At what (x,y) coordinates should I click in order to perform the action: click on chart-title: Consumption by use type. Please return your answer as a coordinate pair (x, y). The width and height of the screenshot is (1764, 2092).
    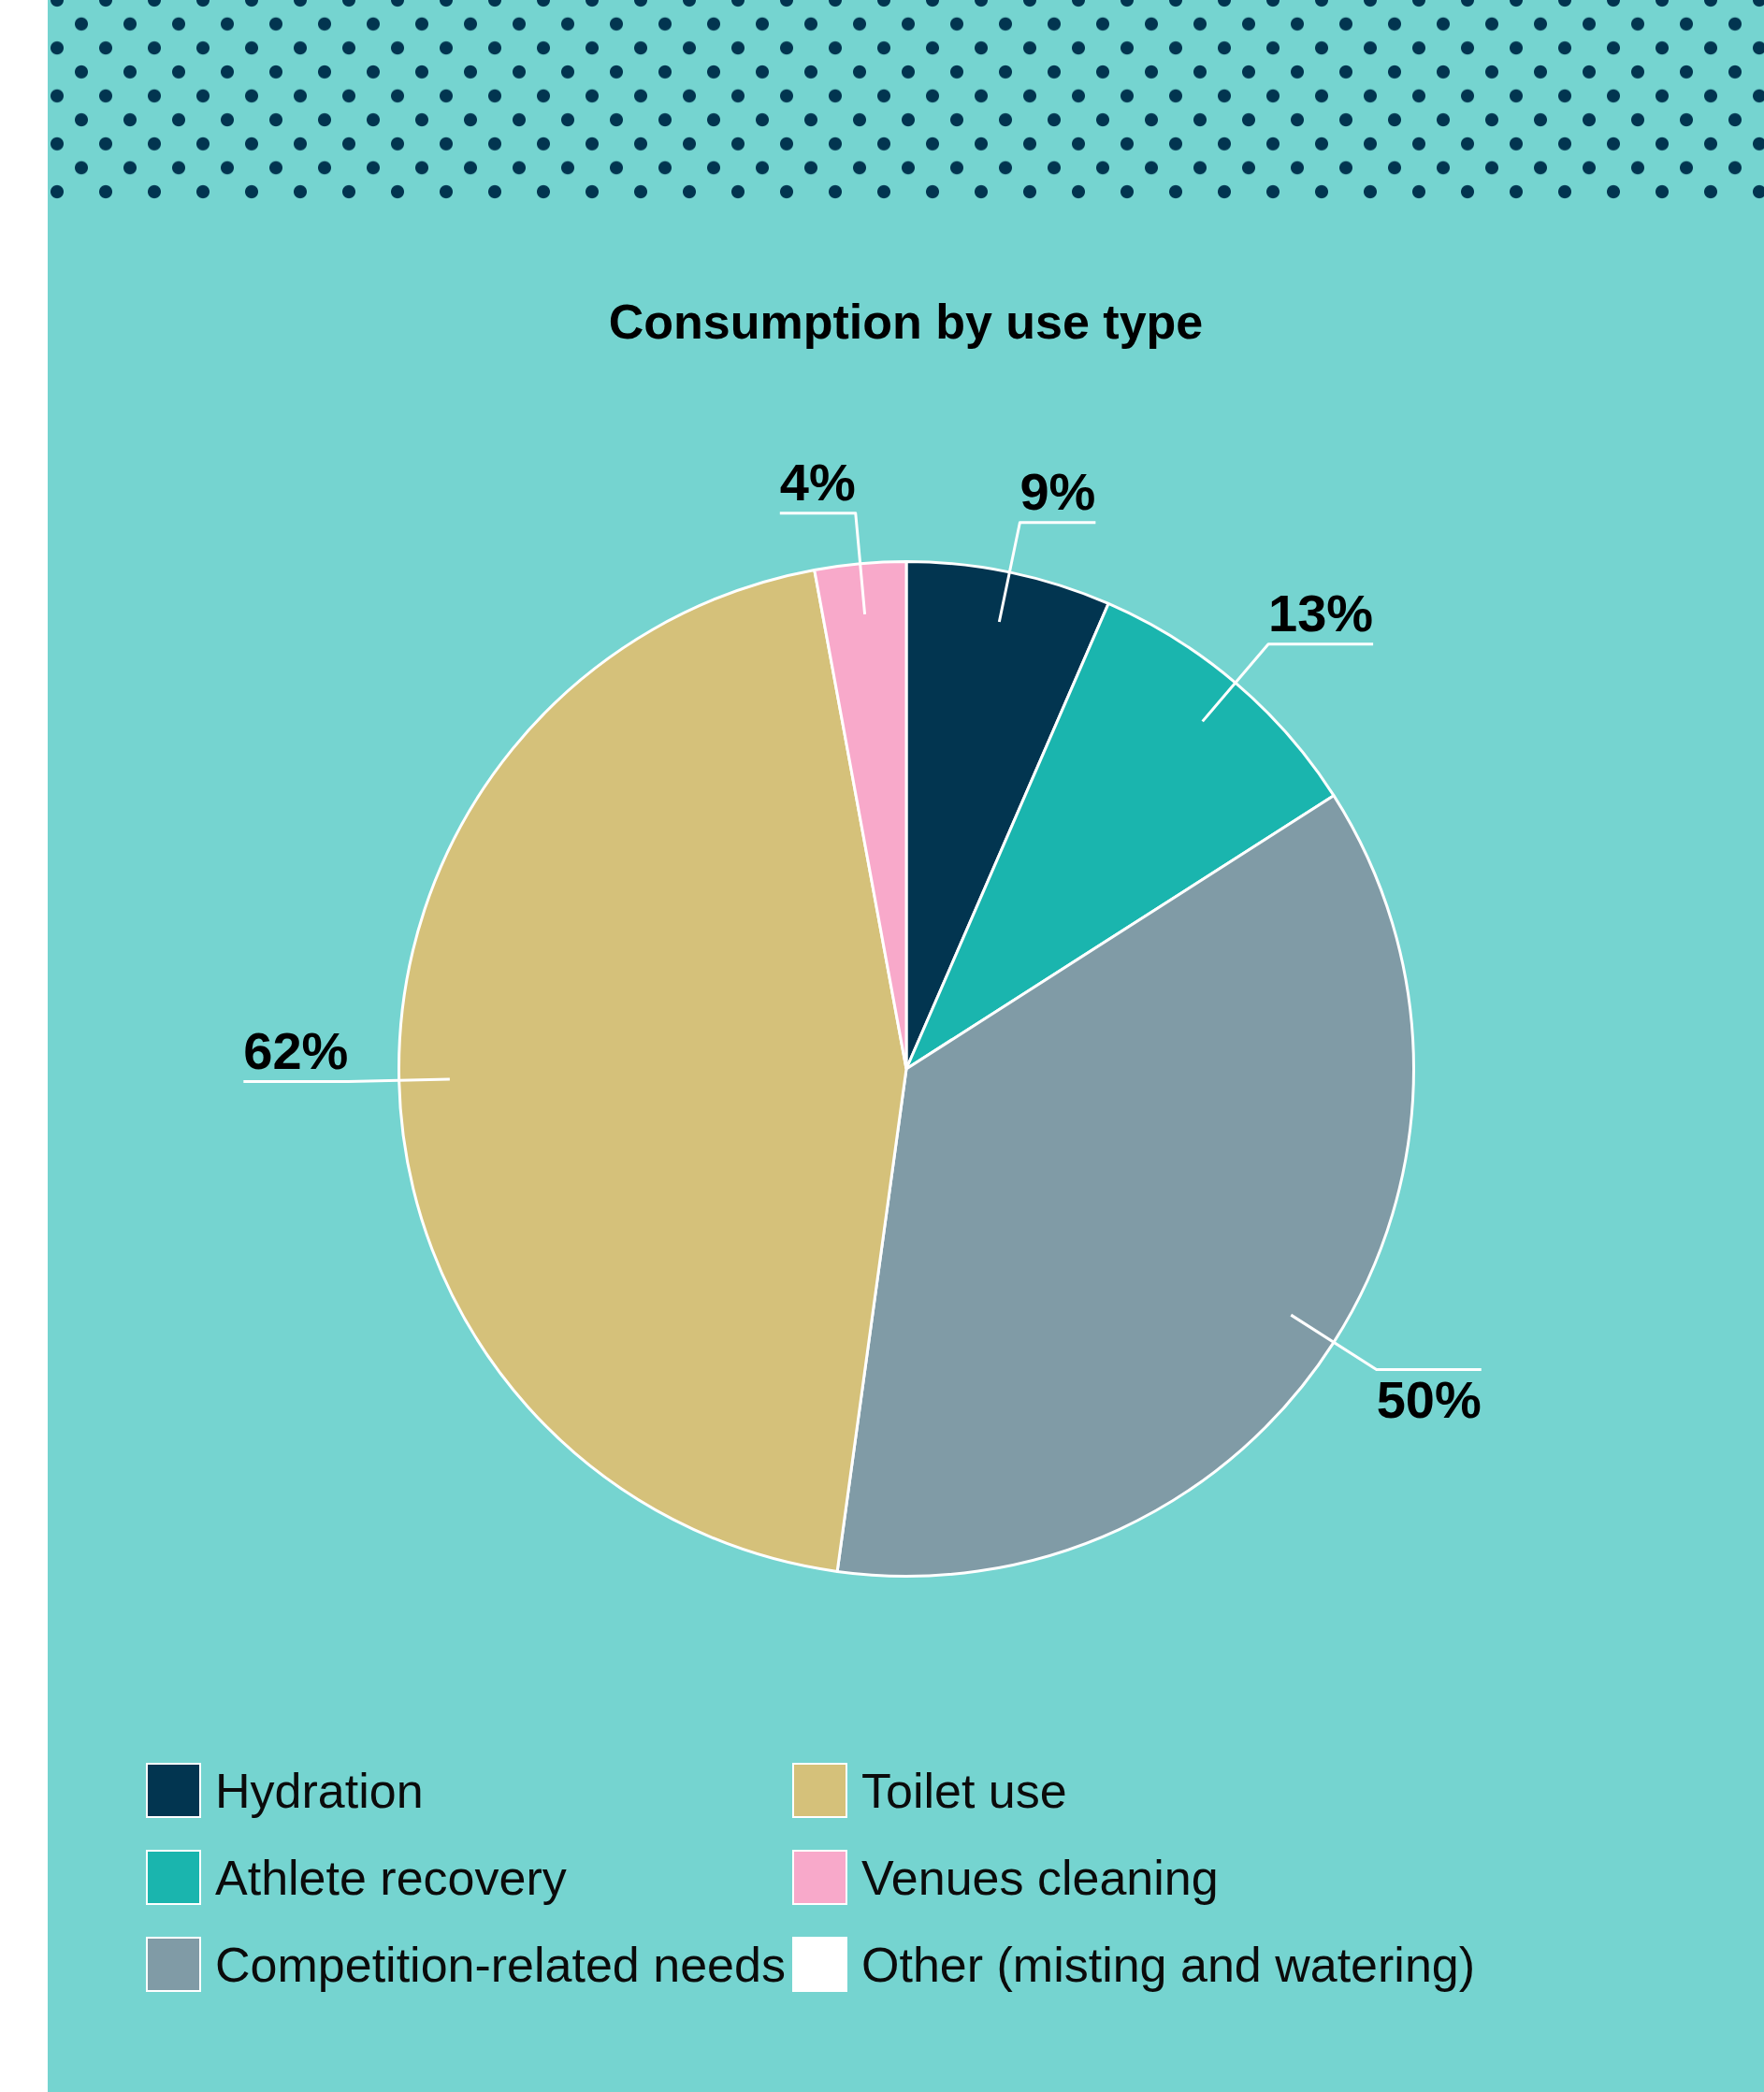
    Looking at the image, I should click on (906, 322).